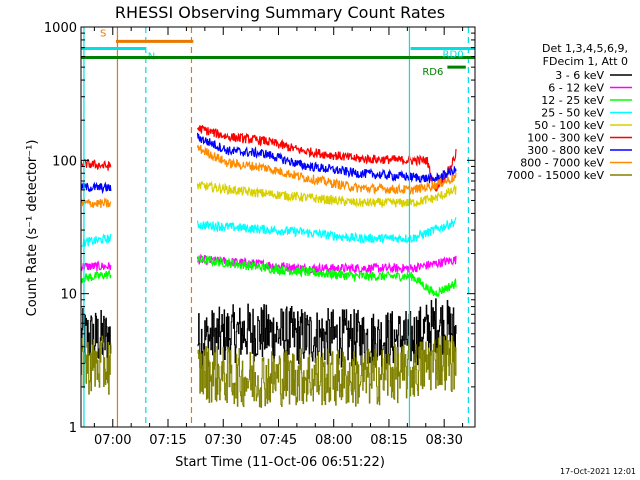 The width and height of the screenshot is (640, 480). What do you see at coordinates (565, 138) in the screenshot?
I see `legend-label-5: 100 - 300 keV` at bounding box center [565, 138].